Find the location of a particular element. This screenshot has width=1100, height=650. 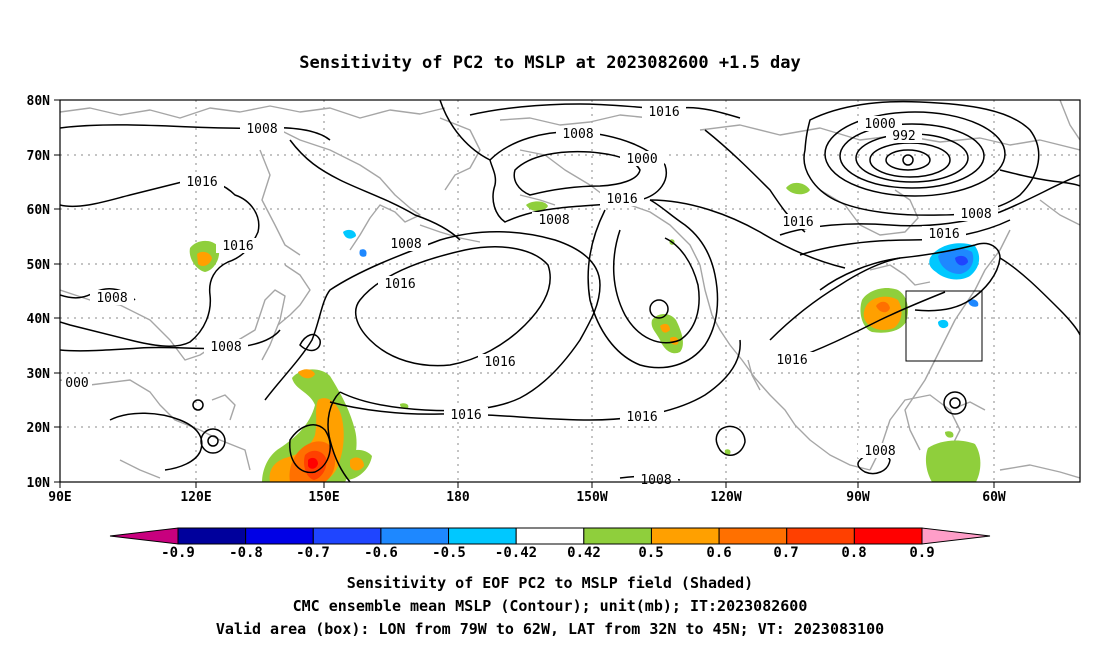

colorbar-label: 0.9 is located at coordinates (921, 553).